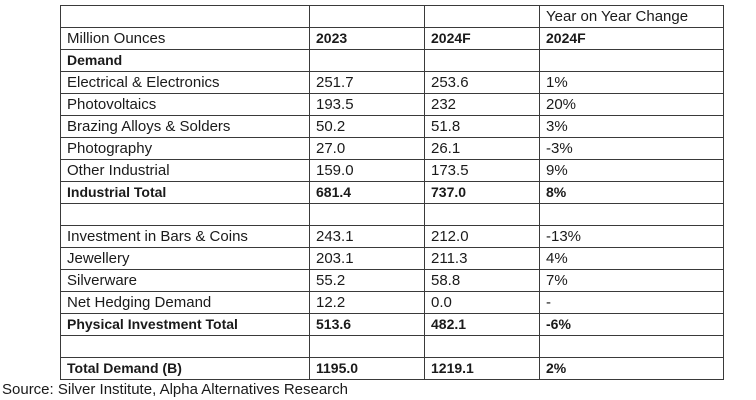  I want to click on value-yoy: 3%, so click(631, 126).